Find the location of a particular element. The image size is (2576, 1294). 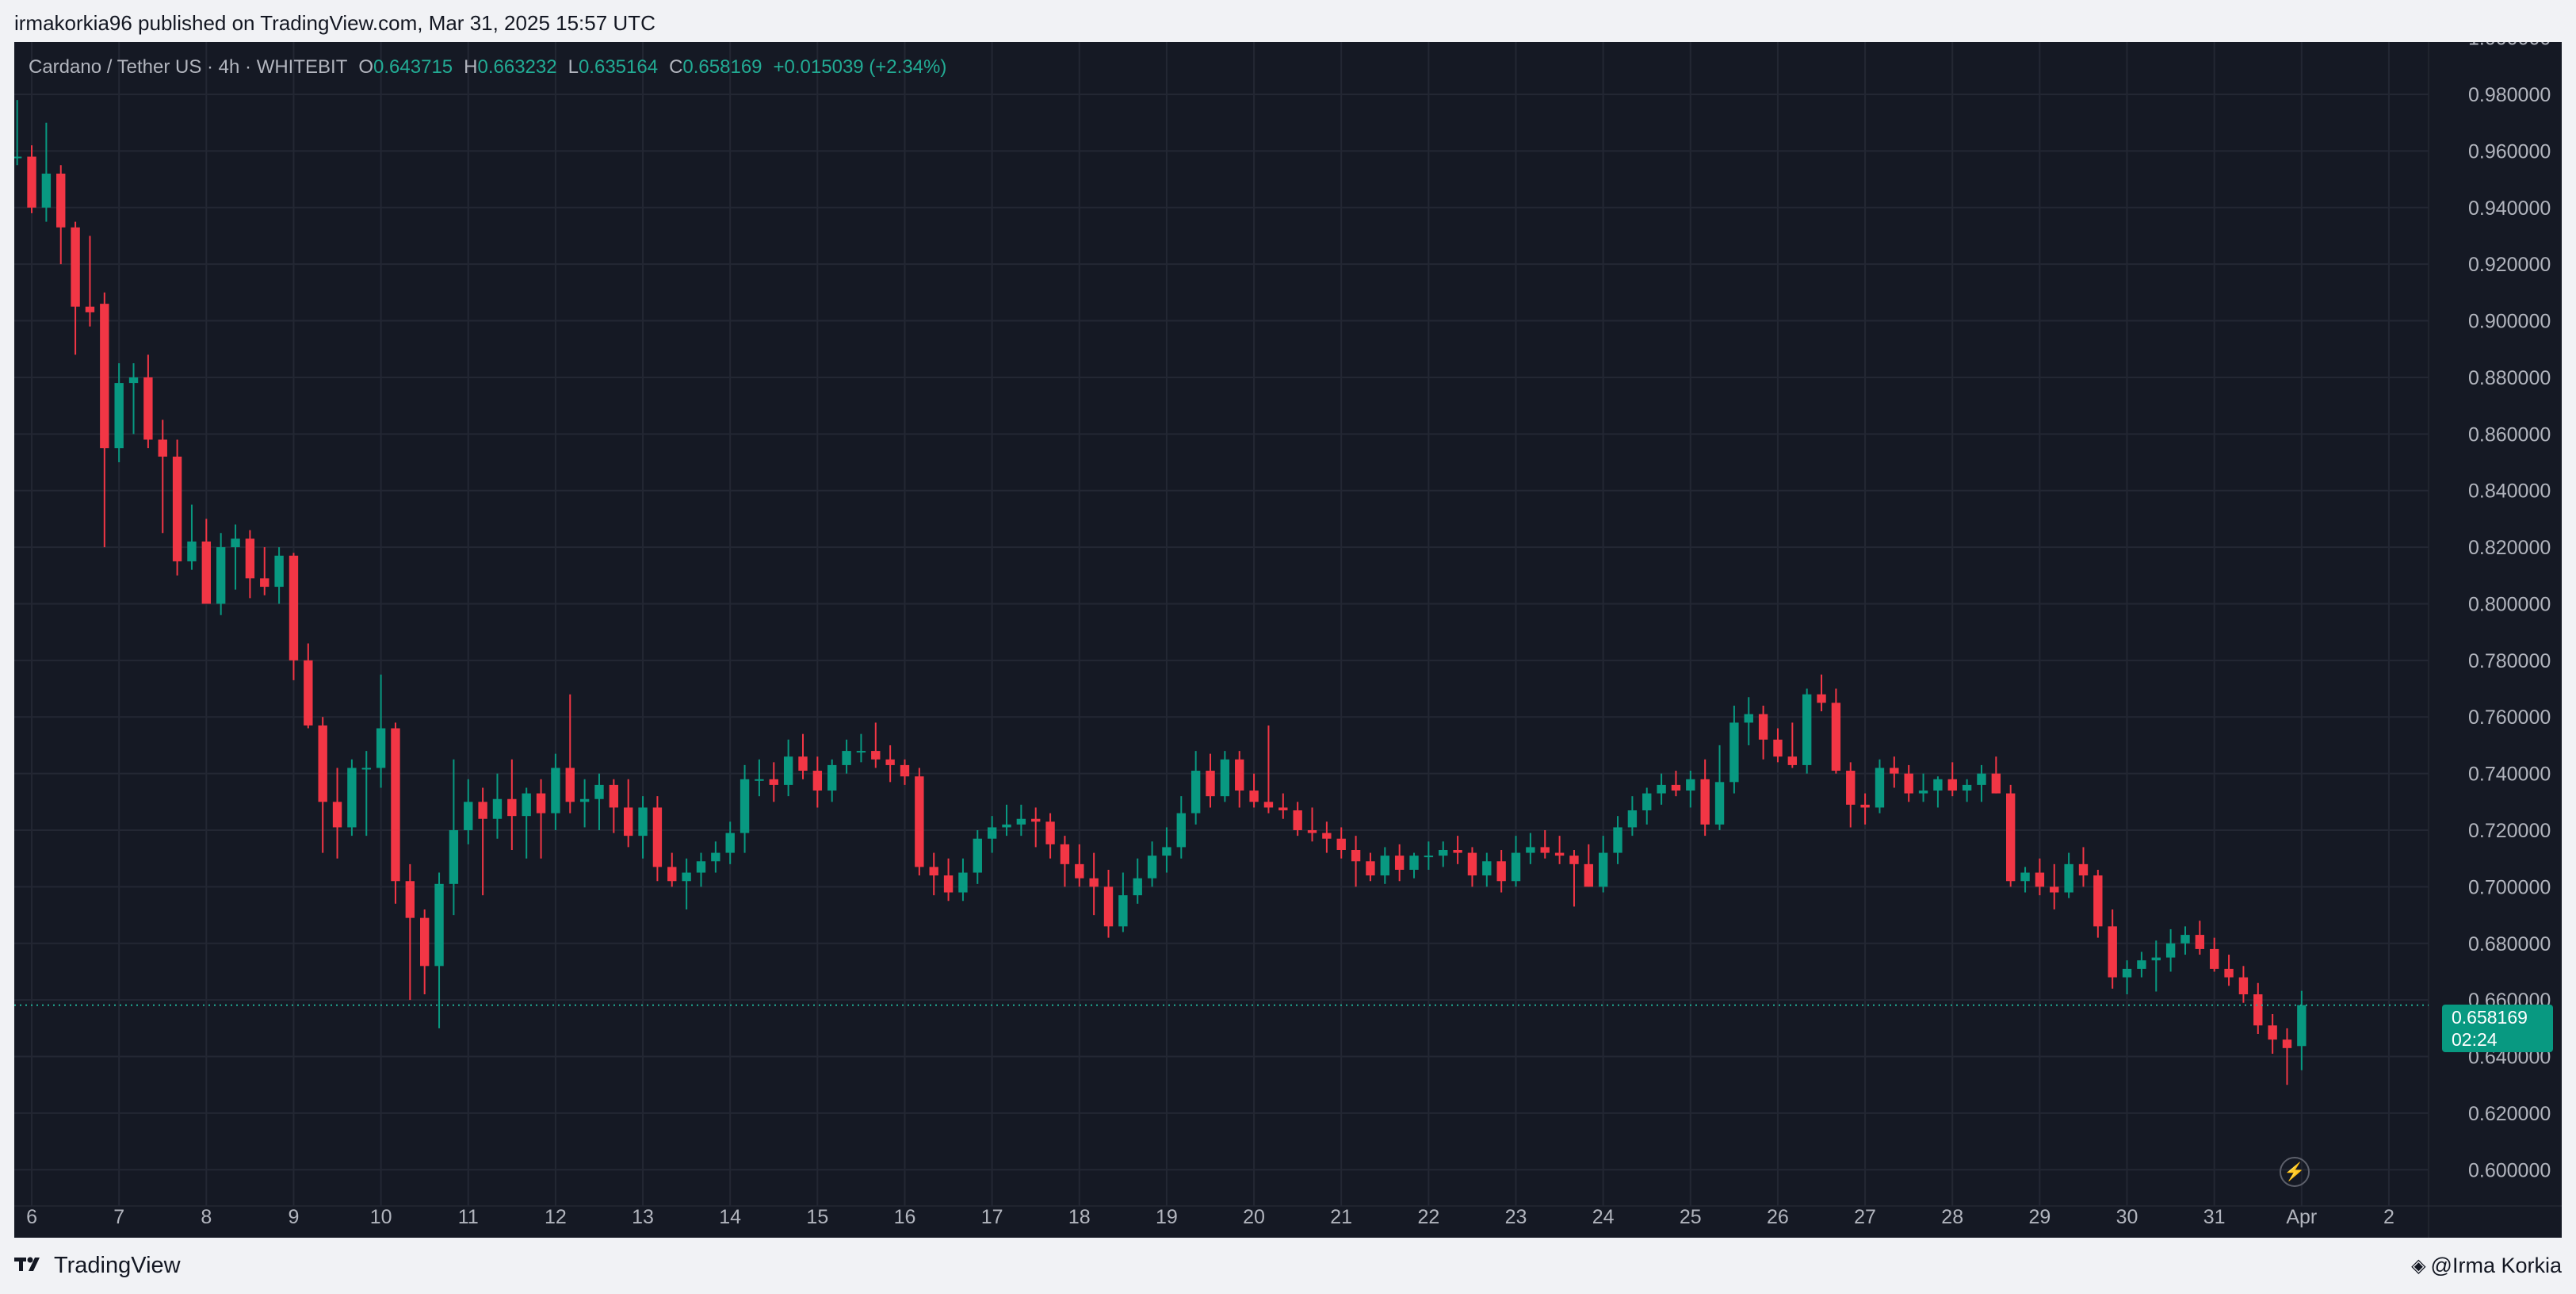

x-tick-label: 25 is located at coordinates (1691, 1217).